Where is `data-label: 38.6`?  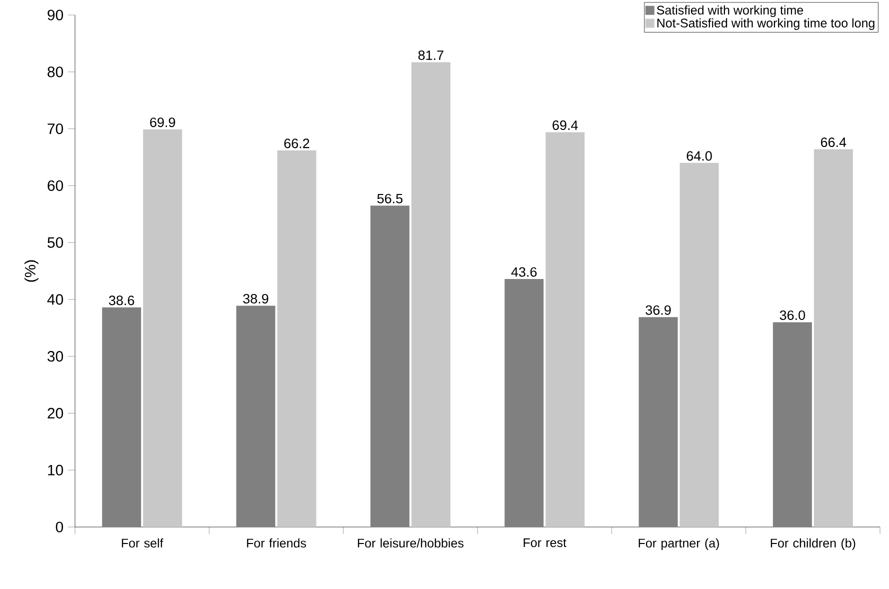 data-label: 38.6 is located at coordinates (121, 301).